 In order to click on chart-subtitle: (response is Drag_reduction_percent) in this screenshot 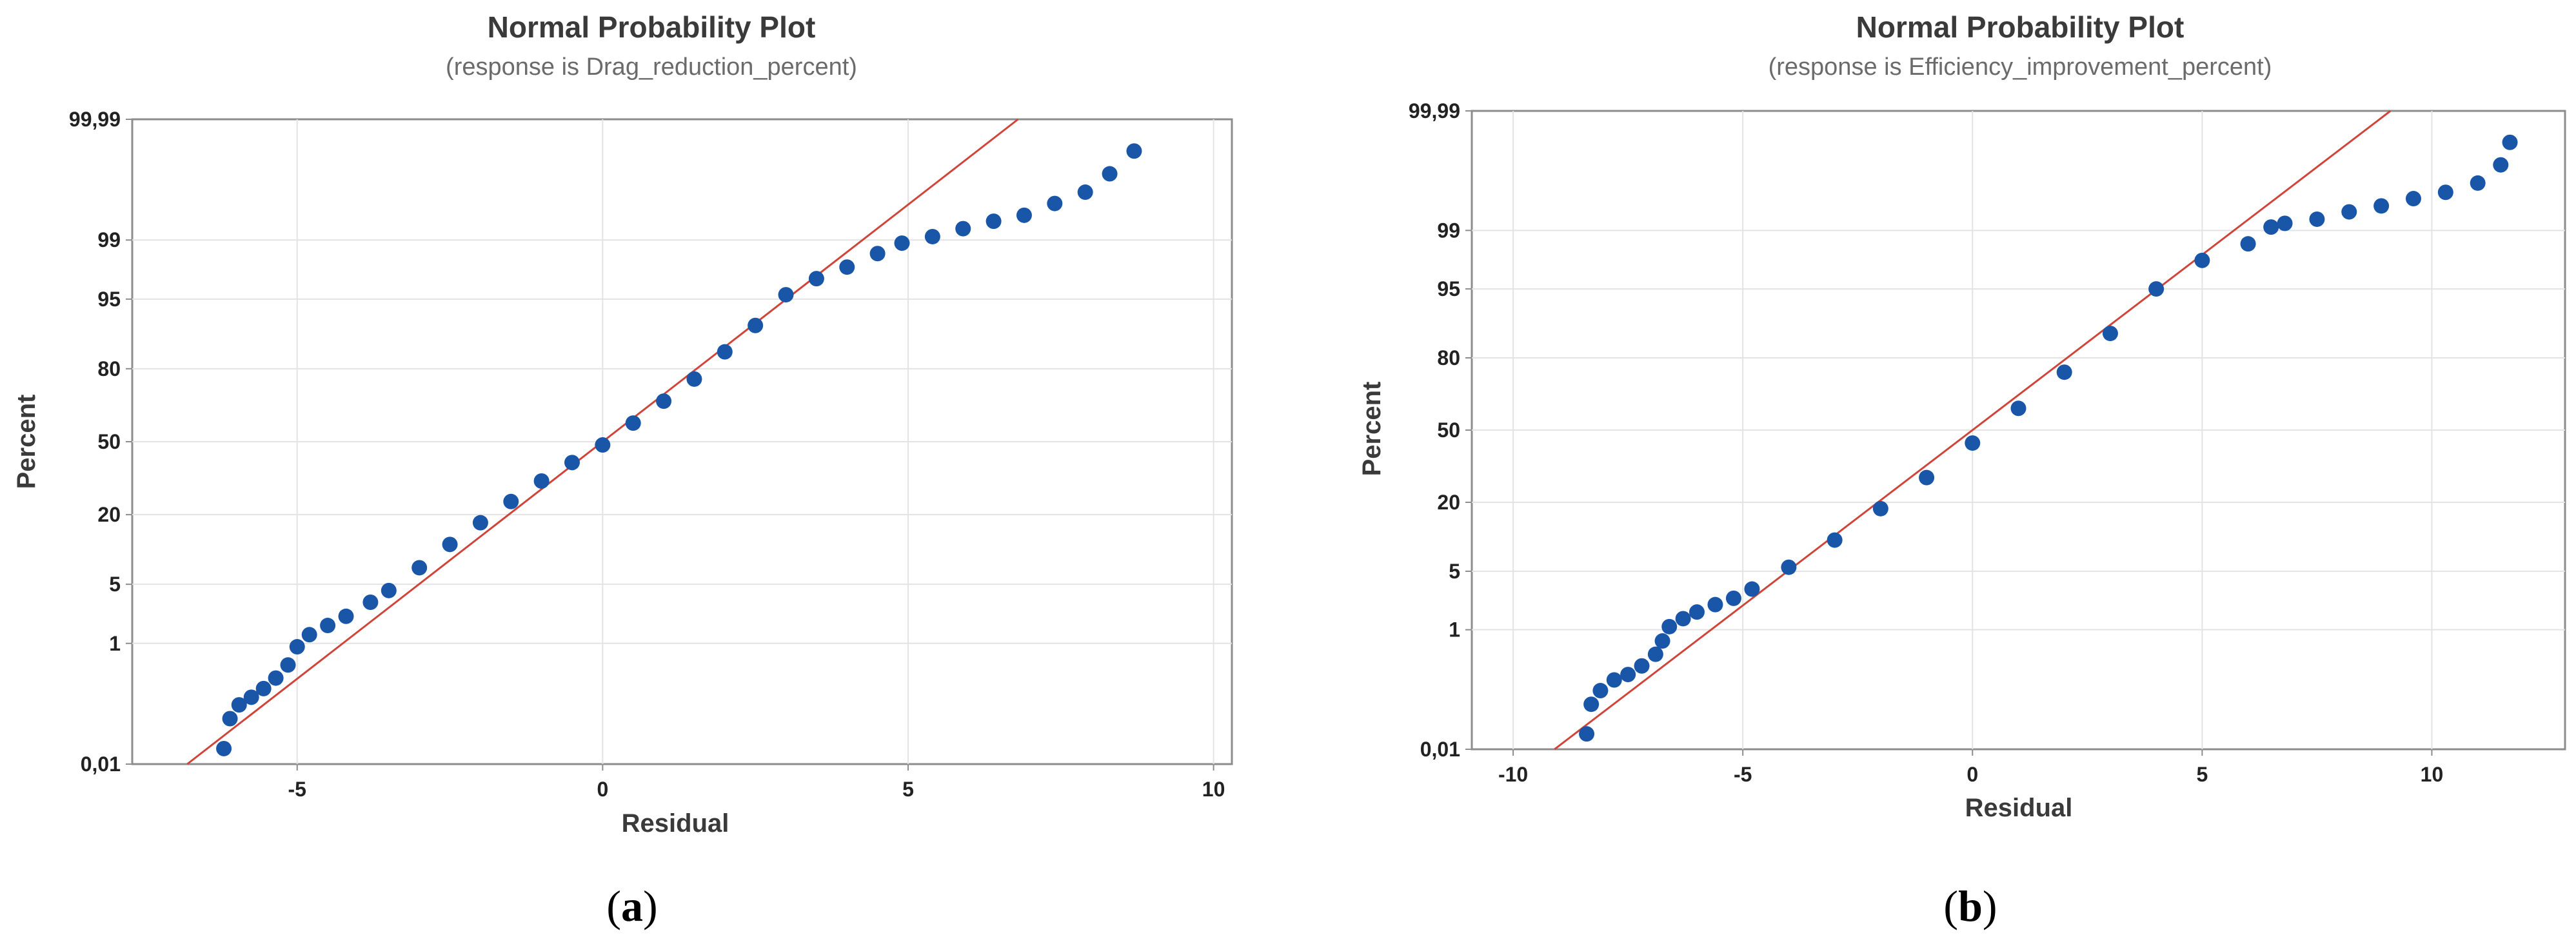, I will do `click(651, 68)`.